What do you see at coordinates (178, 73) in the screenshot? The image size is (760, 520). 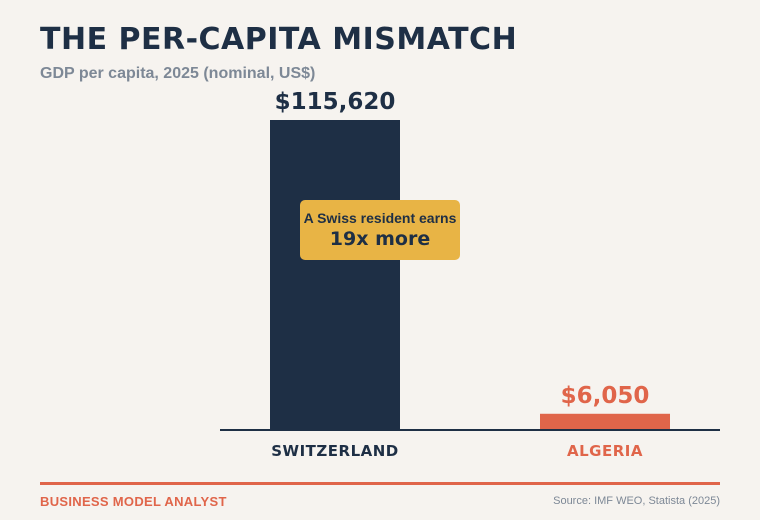 I see `chart-subtitle: GDP per capita, 2025 (nominal, US$)` at bounding box center [178, 73].